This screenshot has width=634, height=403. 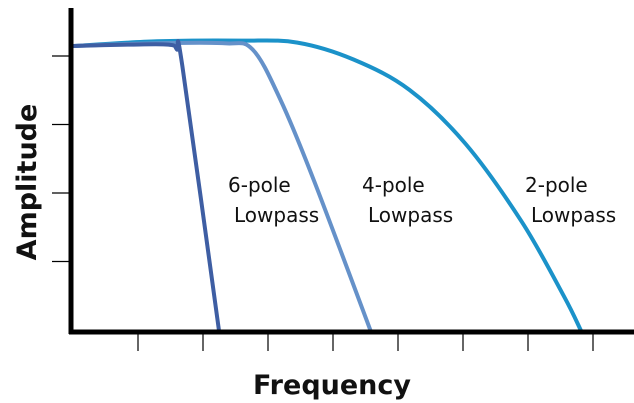 What do you see at coordinates (259, 185) in the screenshot?
I see `series-label-6-pole-line-1: 6-pole` at bounding box center [259, 185].